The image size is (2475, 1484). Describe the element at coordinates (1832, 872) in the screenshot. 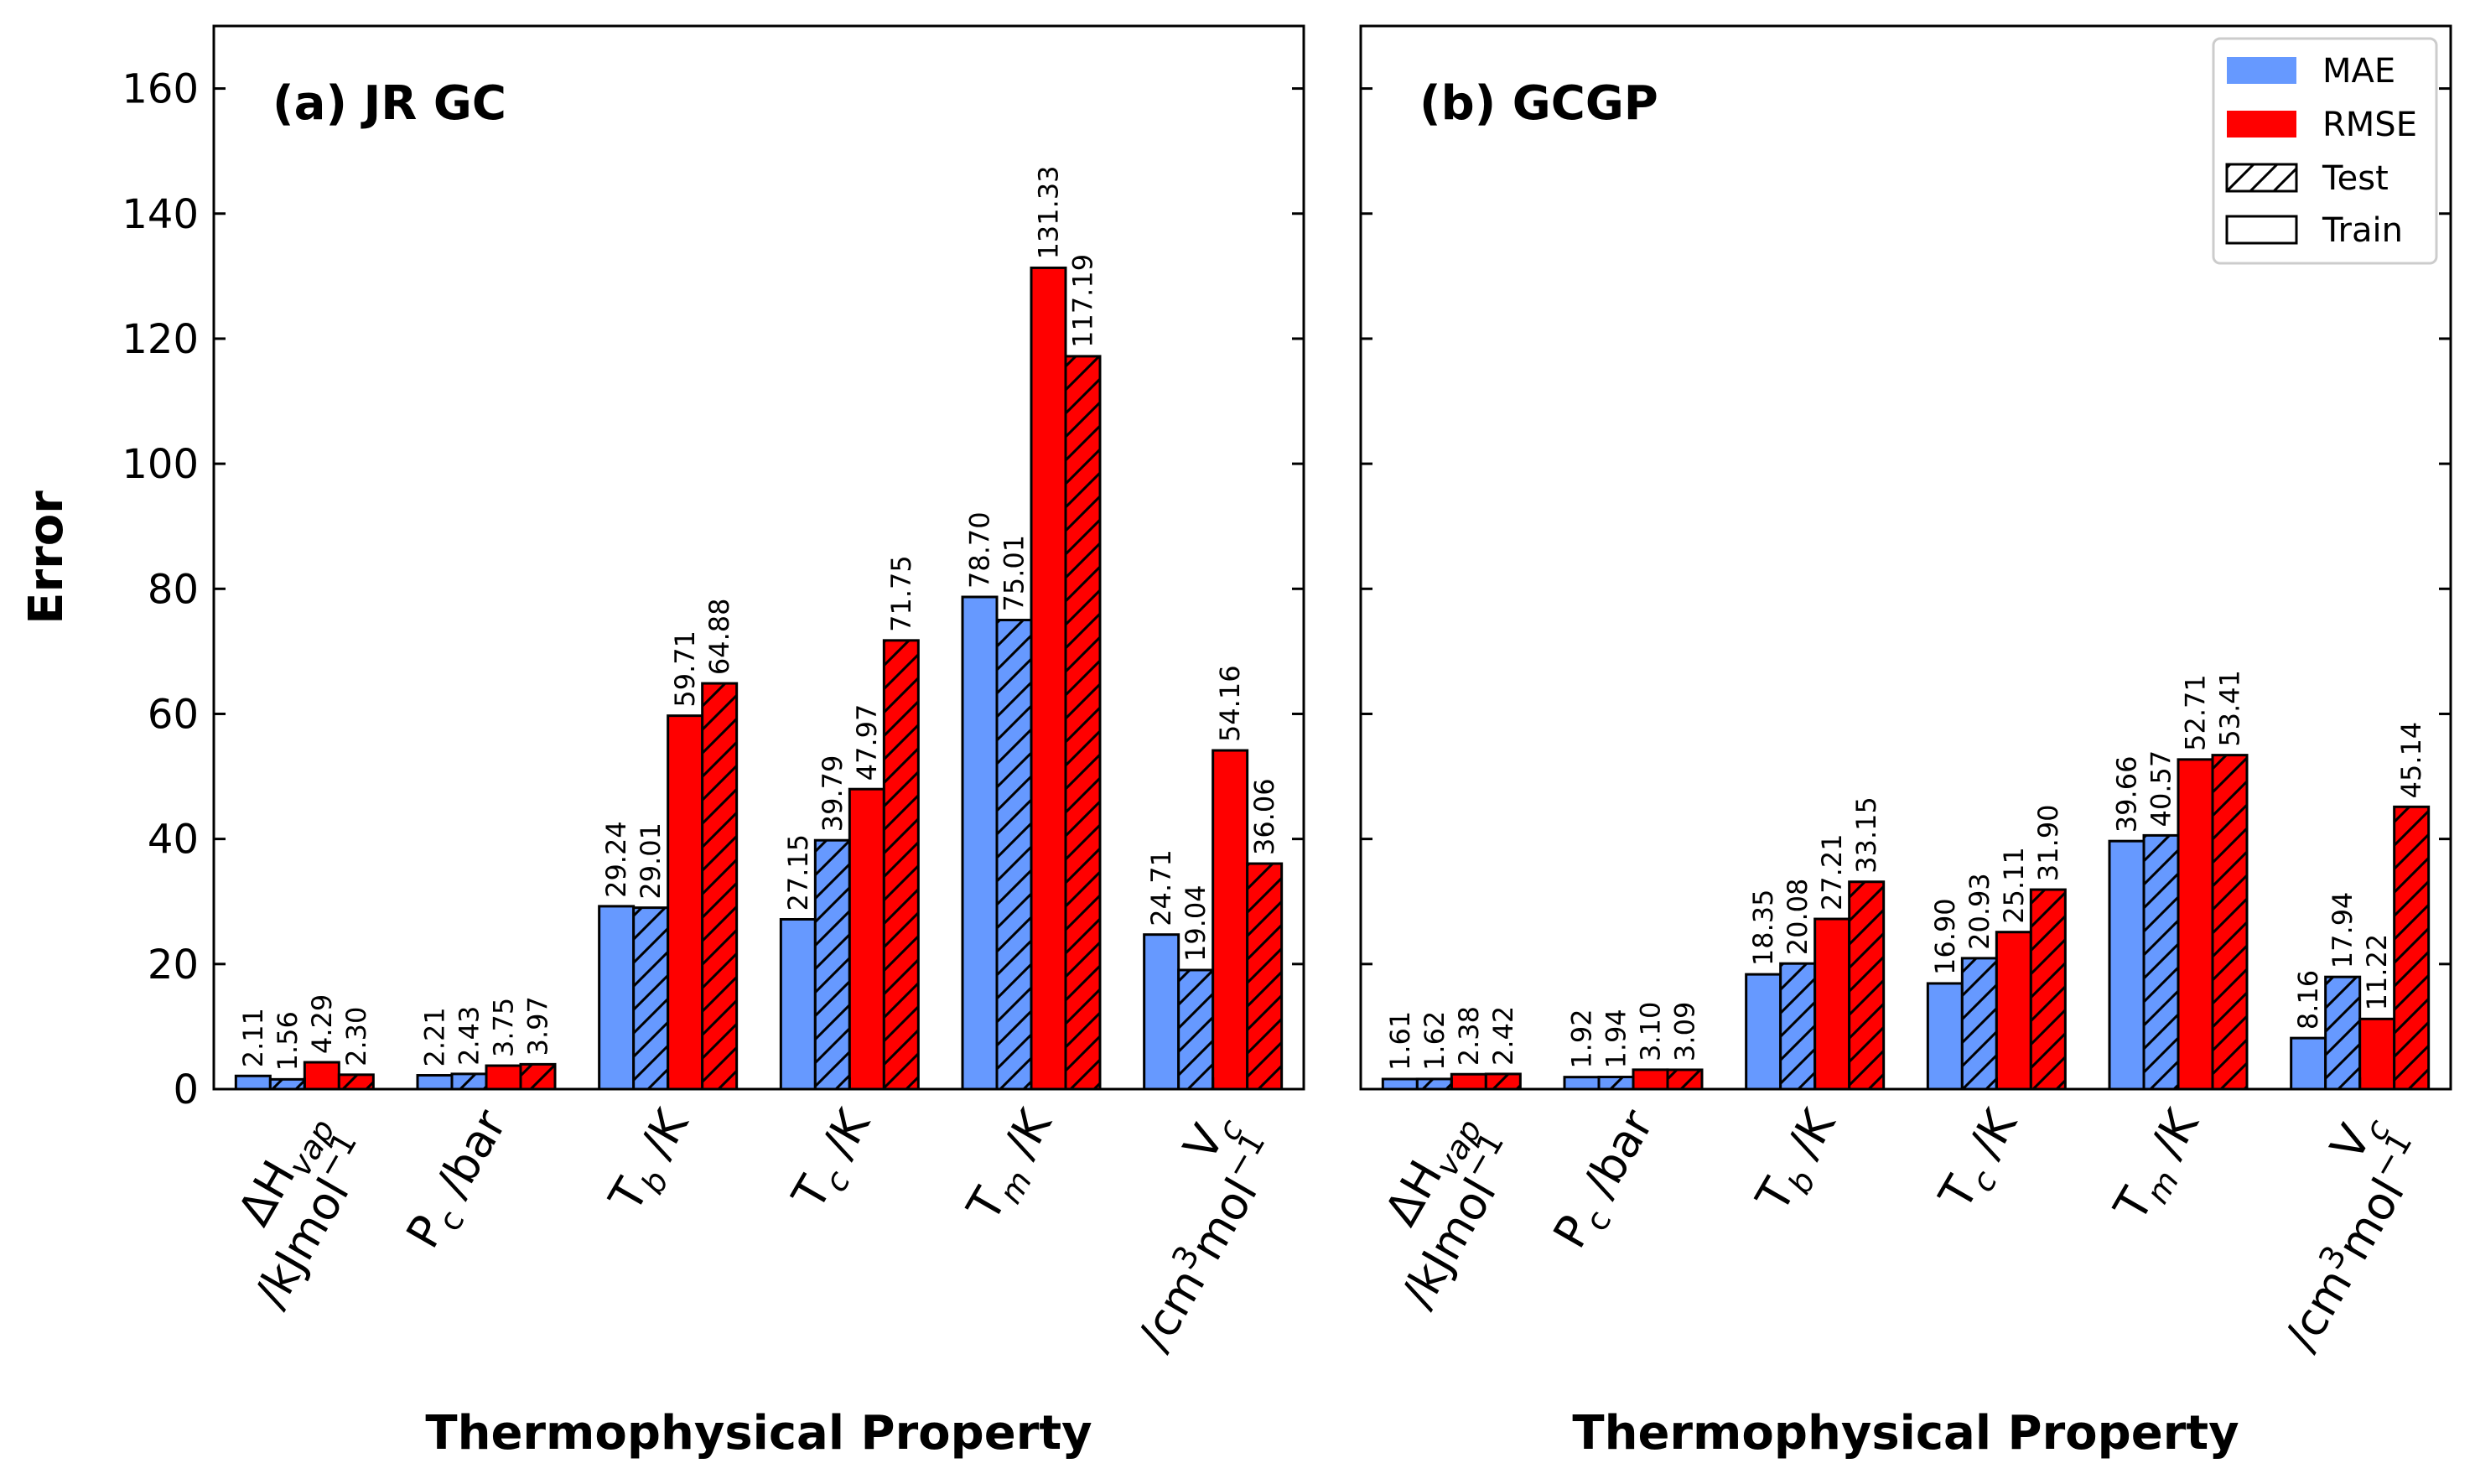

I see `data-label: 27.21` at that location.